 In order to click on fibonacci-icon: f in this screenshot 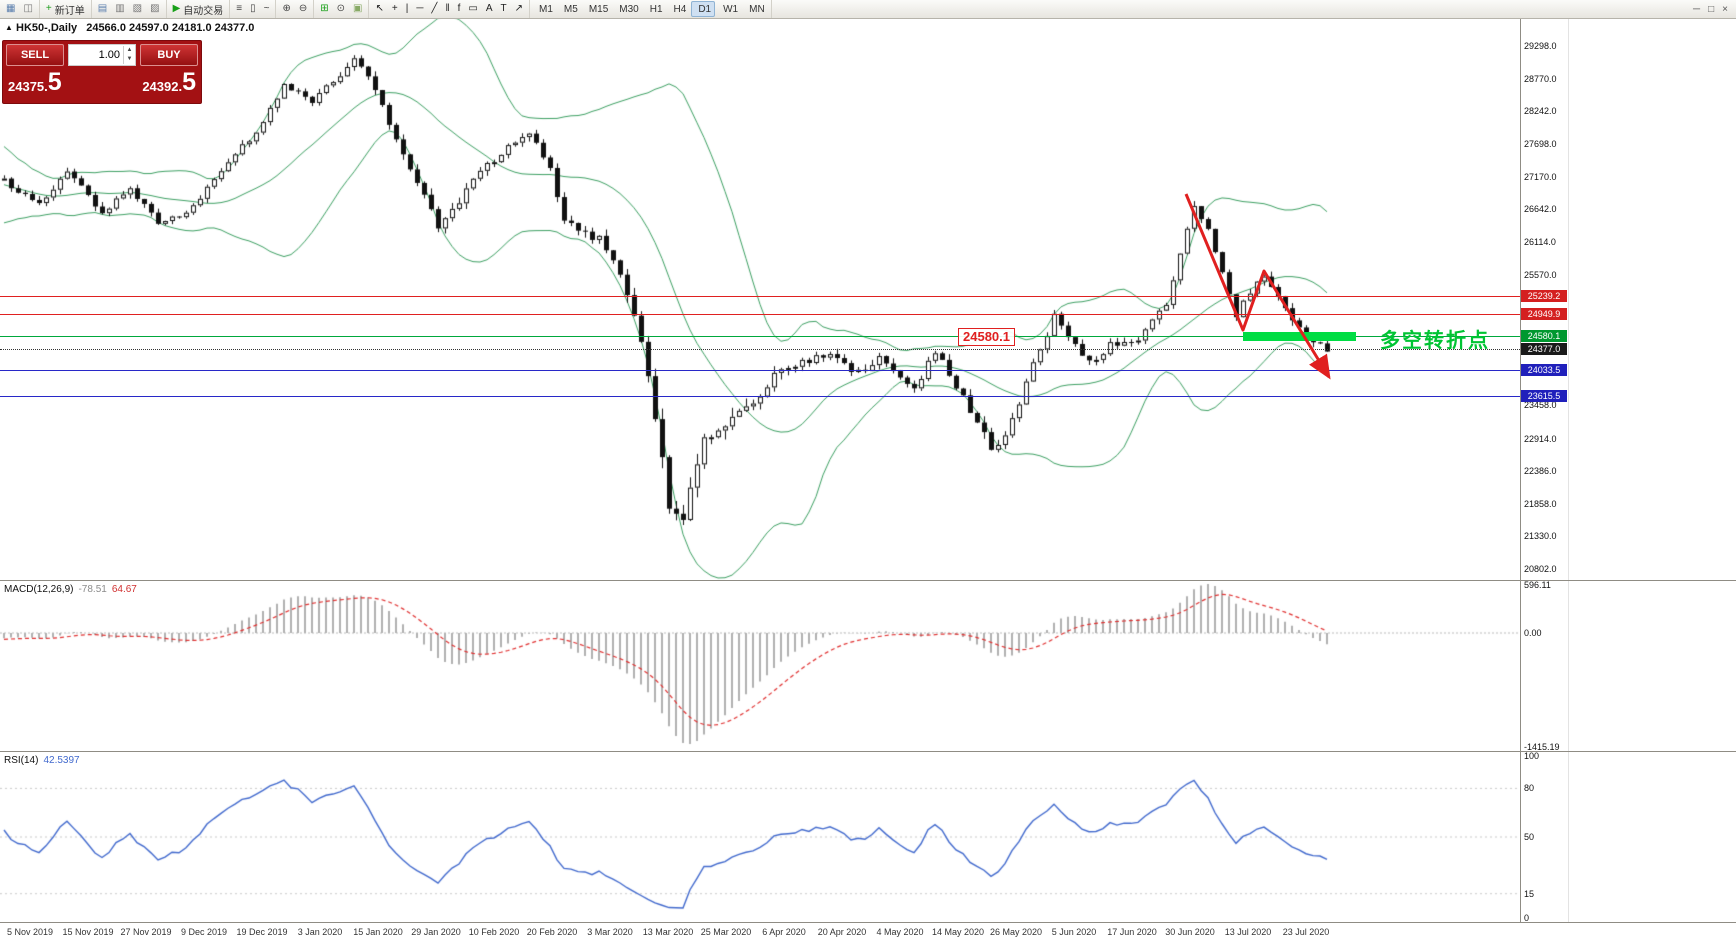, I will do `click(459, 9)`.